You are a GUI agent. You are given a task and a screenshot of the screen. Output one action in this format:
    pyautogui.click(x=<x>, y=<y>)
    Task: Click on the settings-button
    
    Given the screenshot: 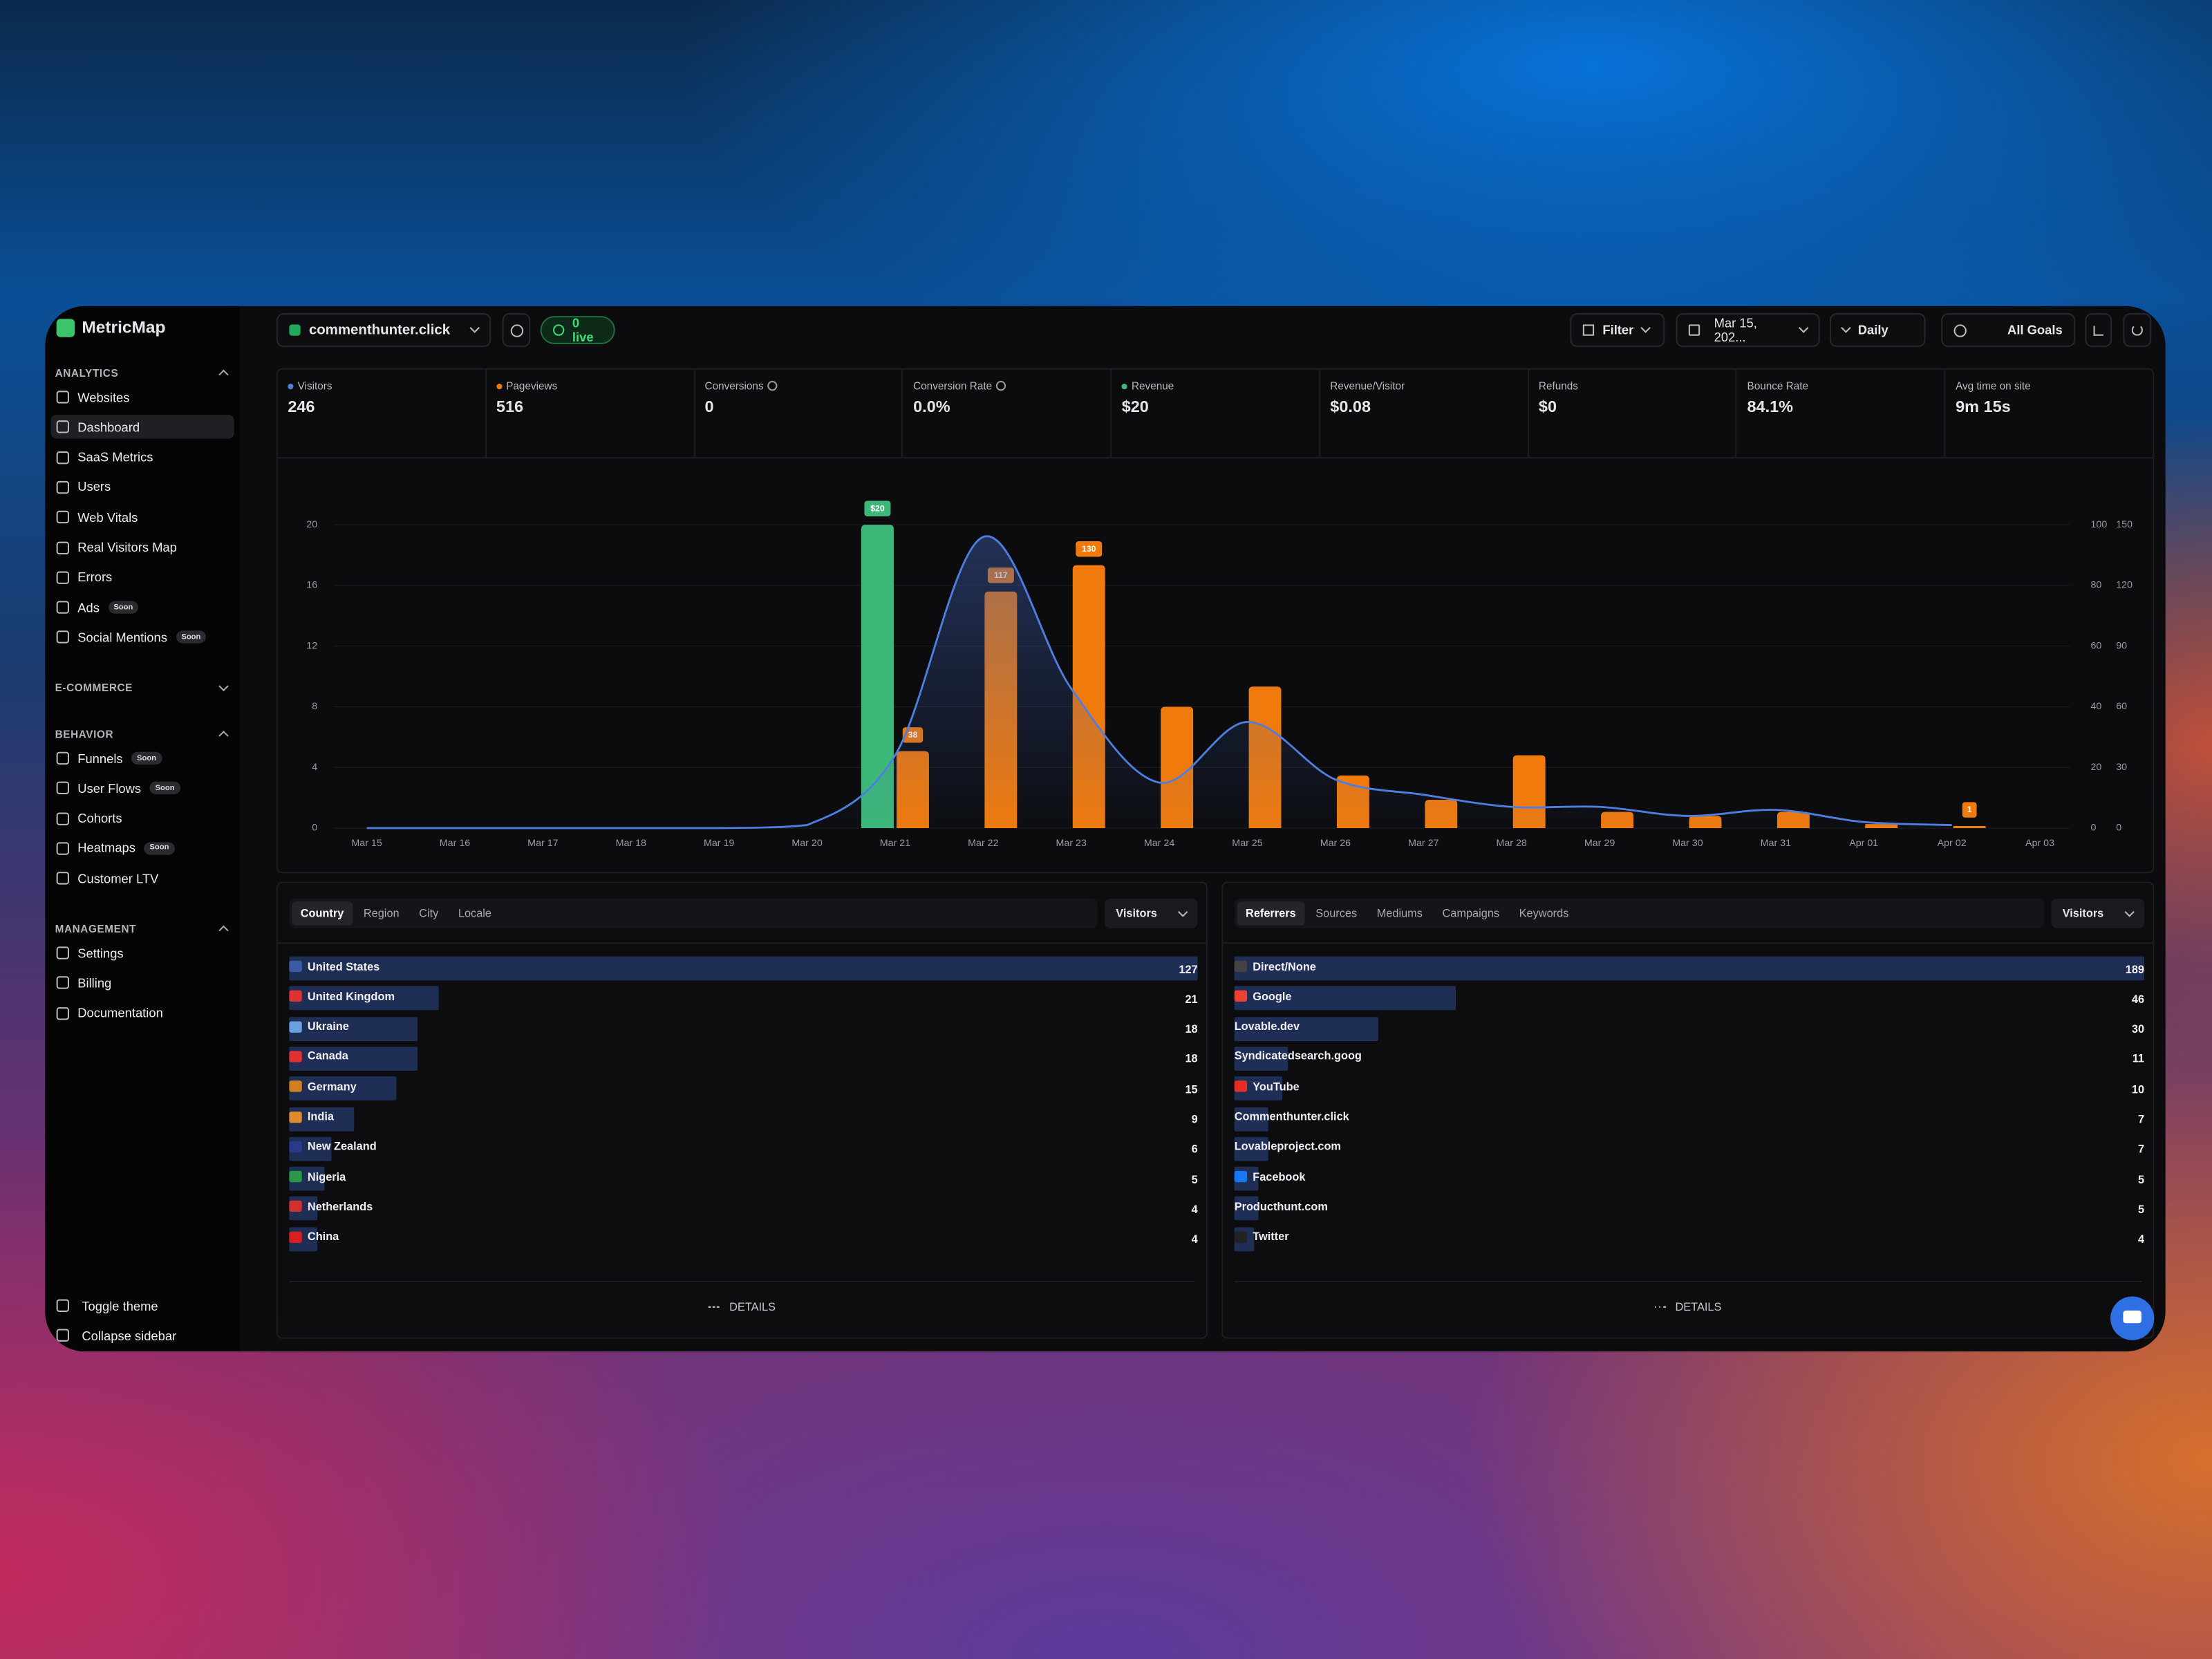 What is the action you would take?
    pyautogui.click(x=516, y=330)
    